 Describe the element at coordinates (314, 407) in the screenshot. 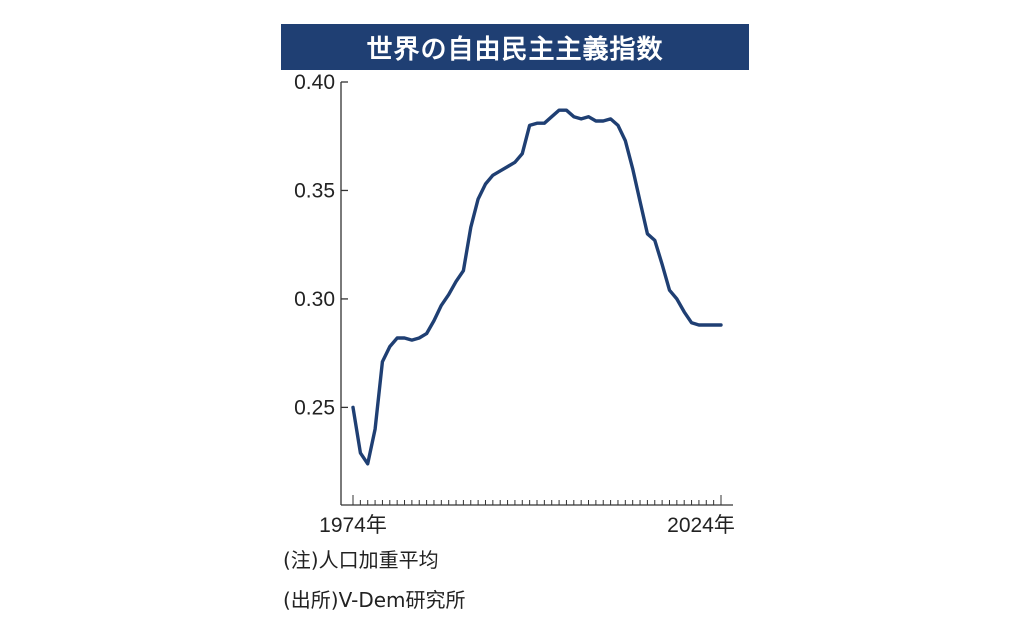

I see `y-tick-label: 0.25` at that location.